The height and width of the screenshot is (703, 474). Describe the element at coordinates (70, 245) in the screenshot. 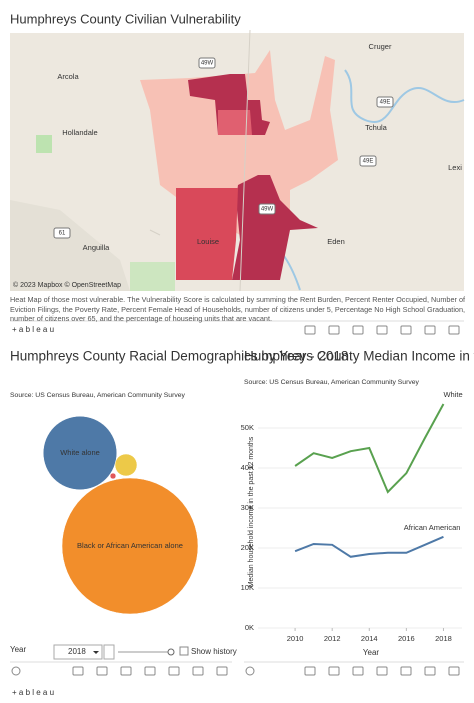

I see `land` at that location.